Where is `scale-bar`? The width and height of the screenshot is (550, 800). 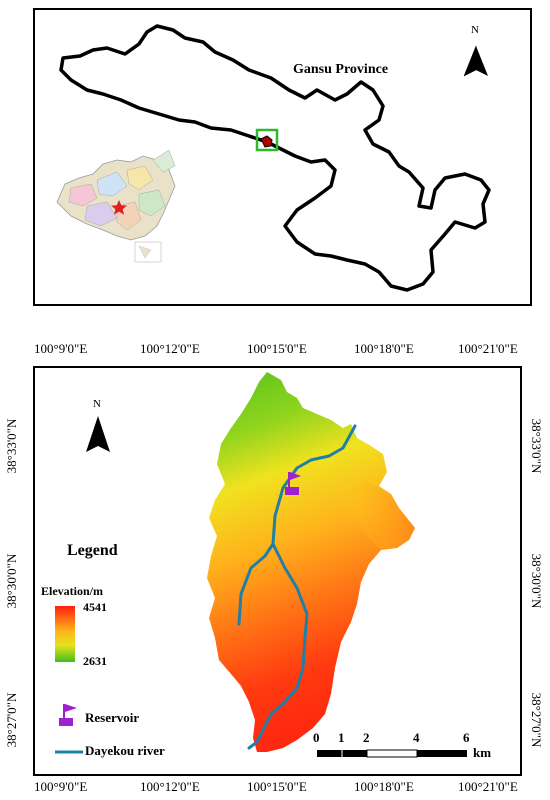 scale-bar is located at coordinates (392, 753).